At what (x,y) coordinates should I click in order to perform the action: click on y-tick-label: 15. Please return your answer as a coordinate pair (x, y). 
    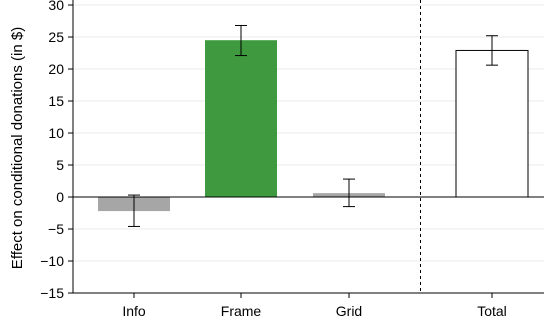
    Looking at the image, I should click on (56, 101).